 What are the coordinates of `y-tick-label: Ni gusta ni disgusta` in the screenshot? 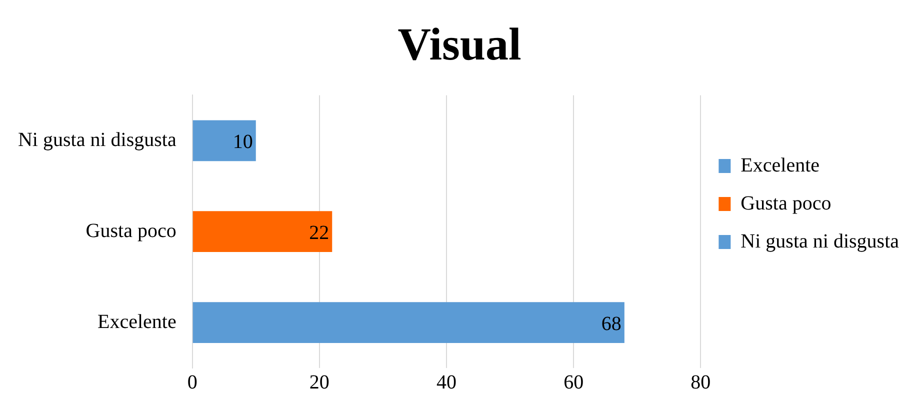 It's located at (97, 139).